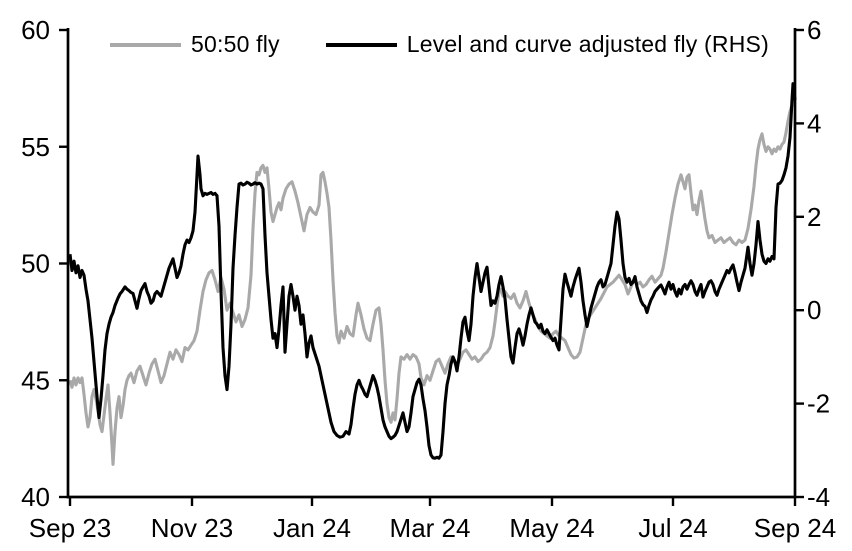 Image resolution: width=852 pixels, height=551 pixels. Describe the element at coordinates (70, 528) in the screenshot. I see `x-axis-tick-label-0: Sep 23` at that location.